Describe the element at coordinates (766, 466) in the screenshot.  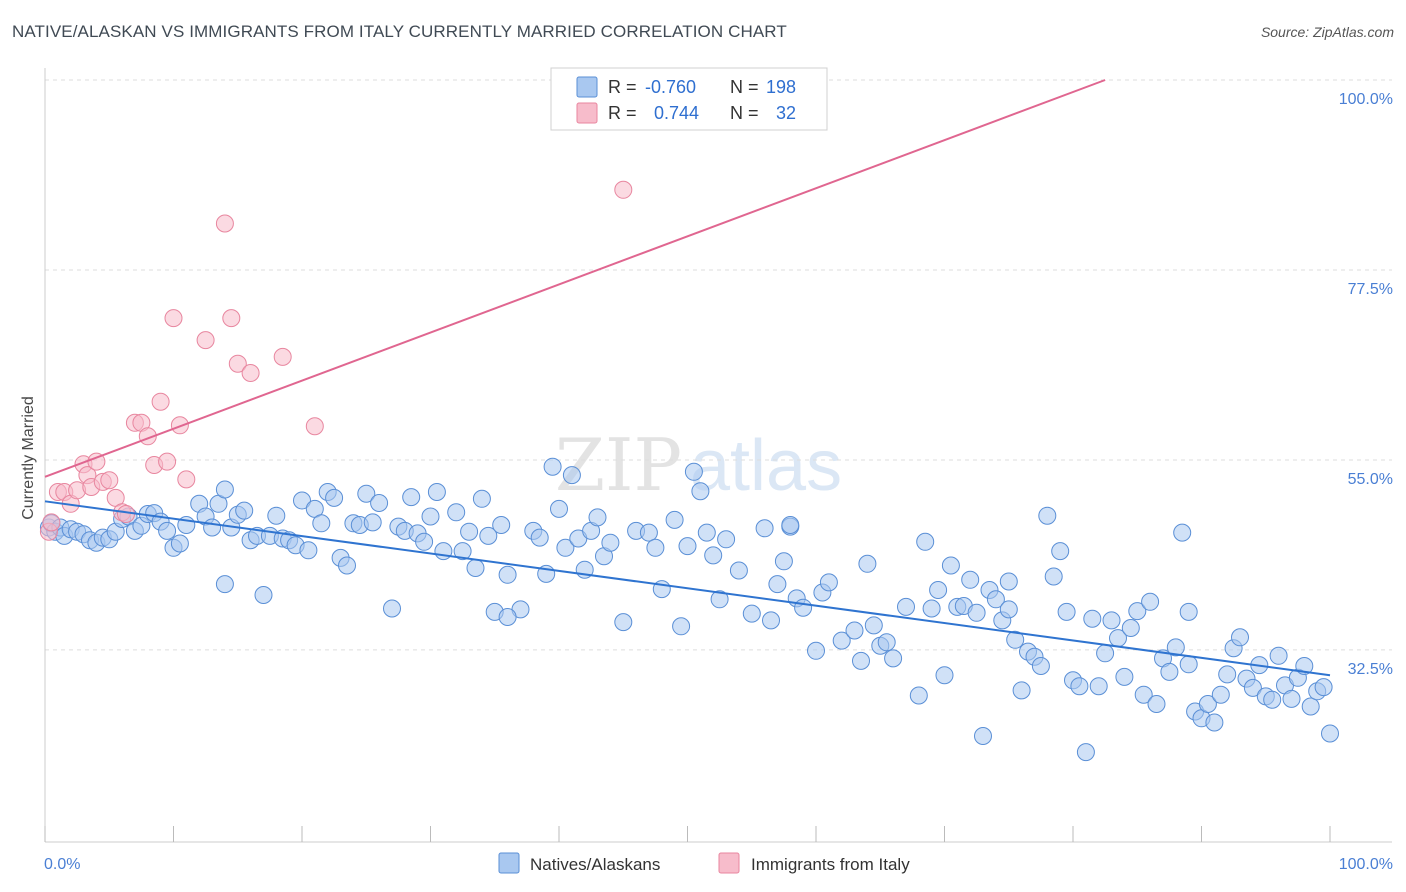
I see `watermark-atlas: atlas` at that location.